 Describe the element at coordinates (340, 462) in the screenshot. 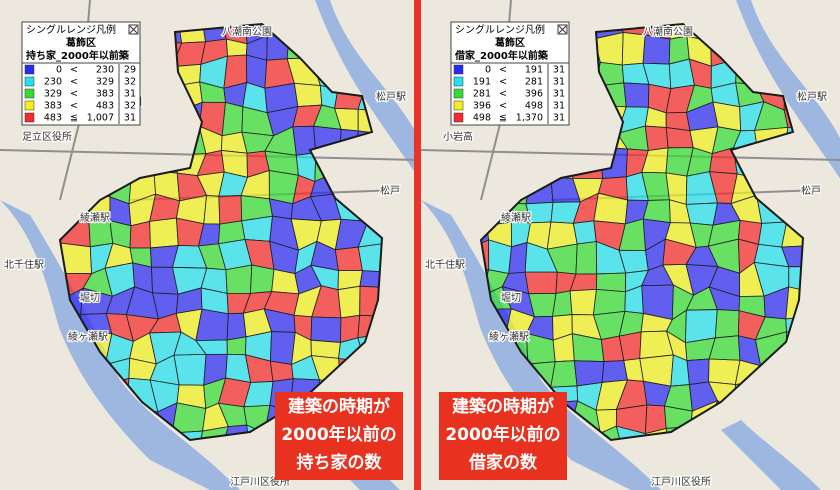

I see `caption-line: 持ち家の数` at that location.